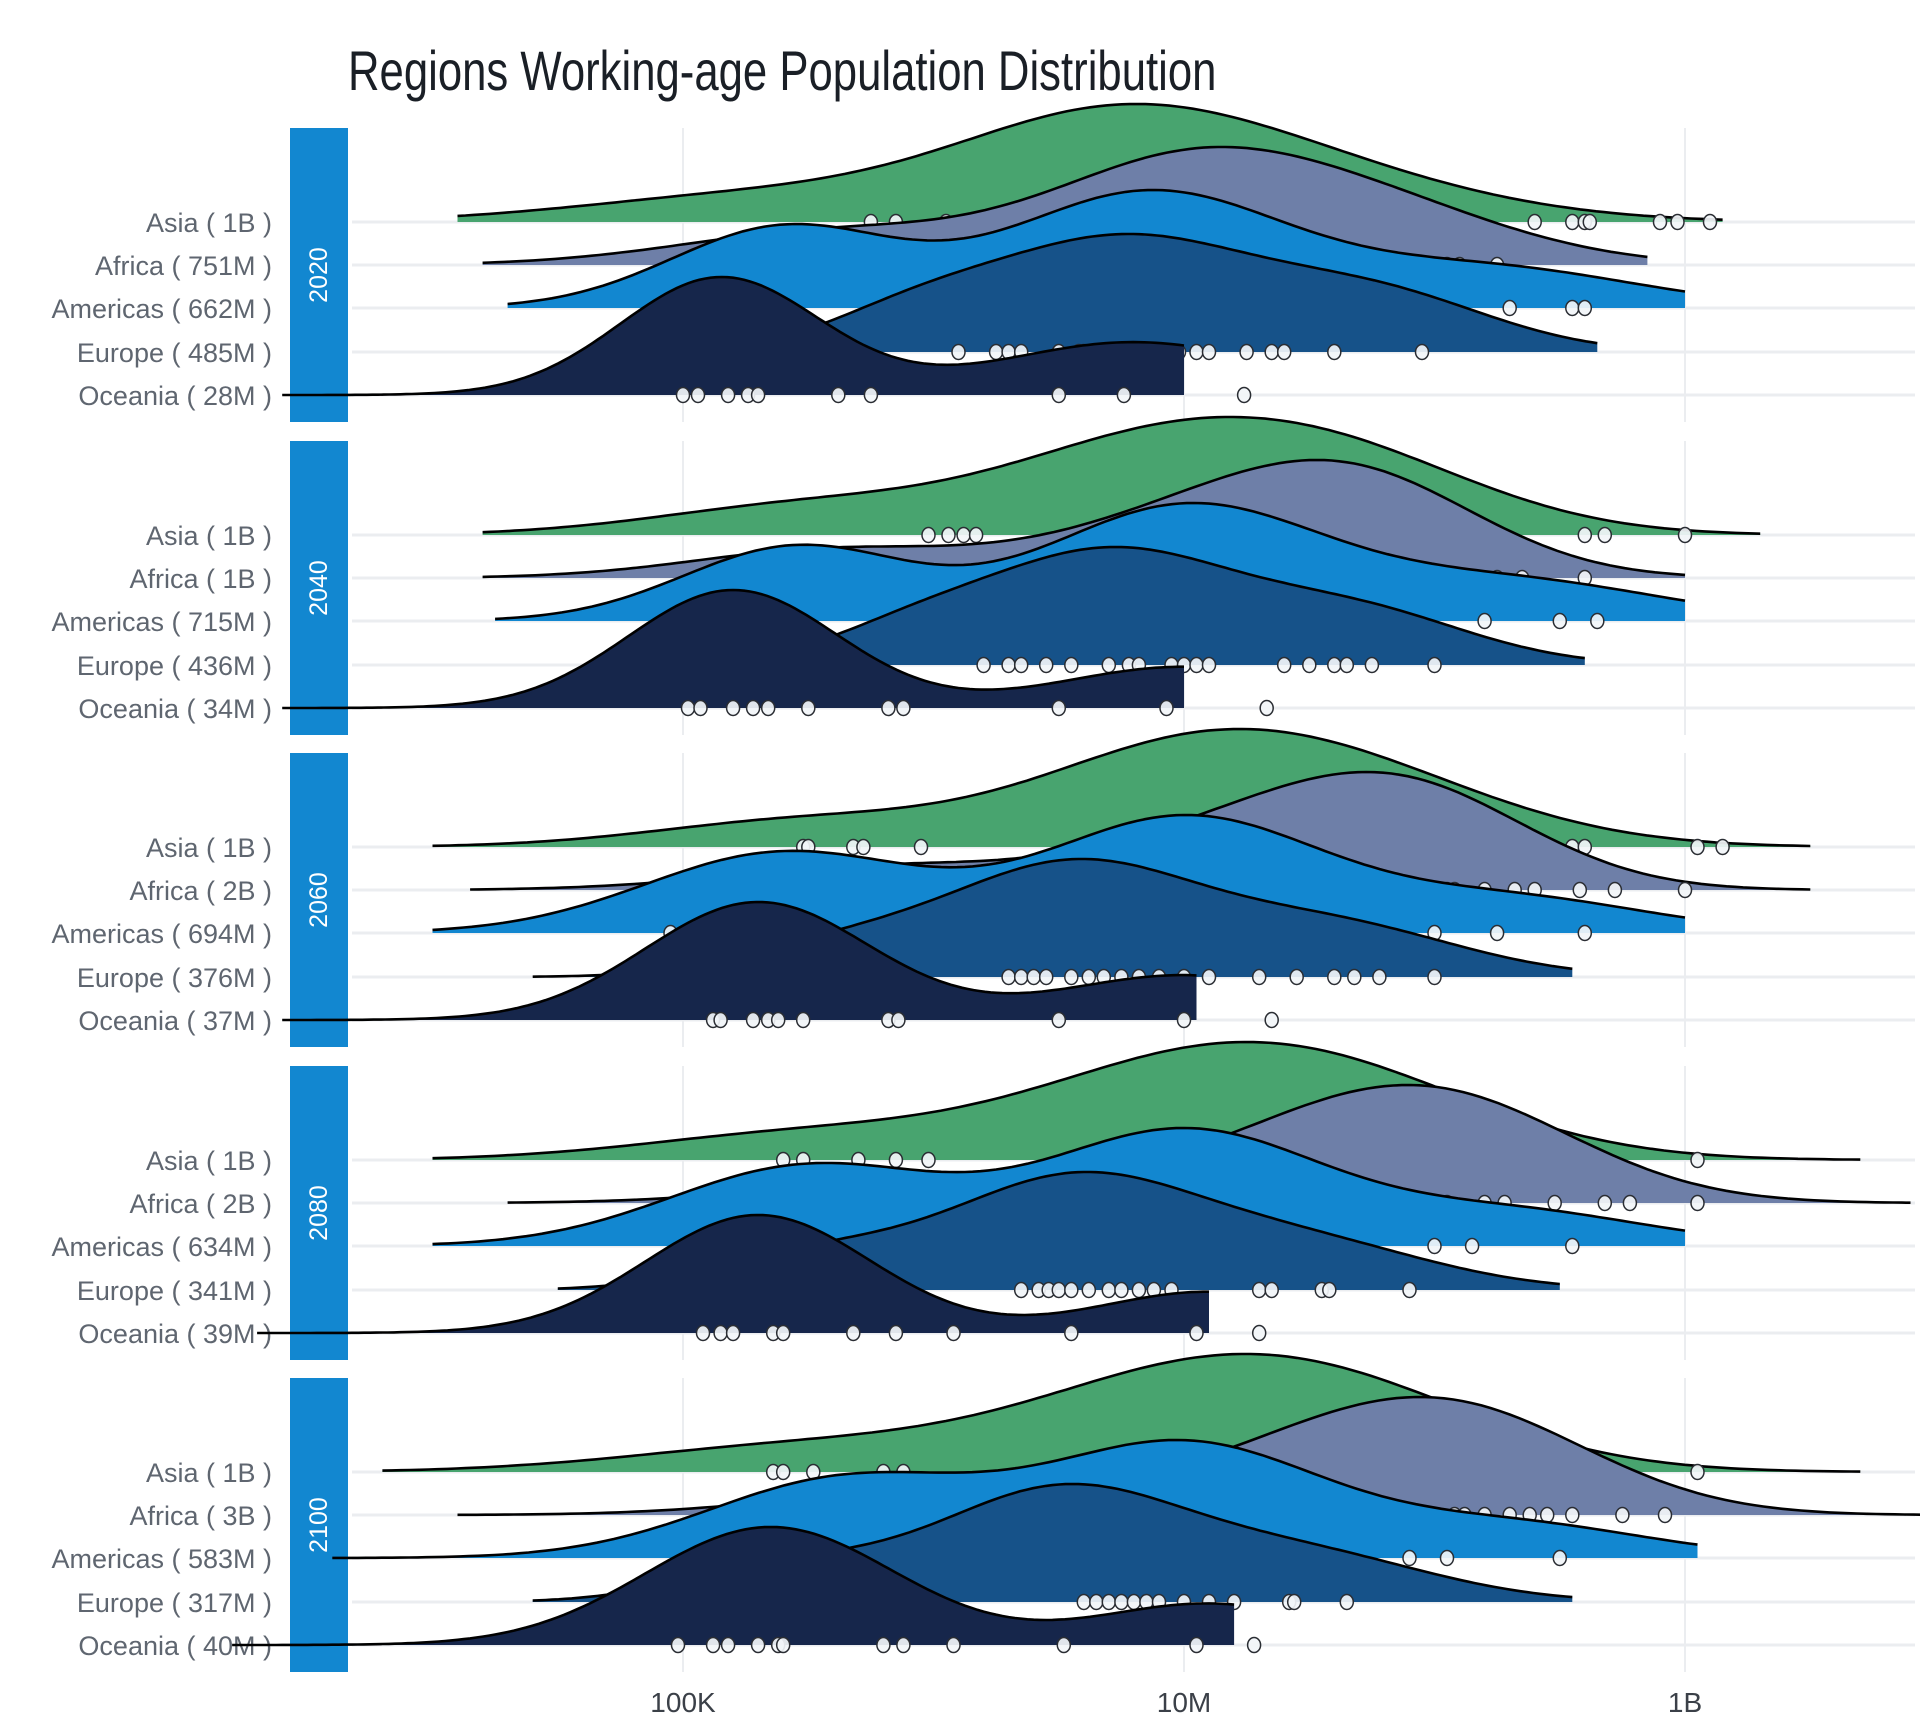 The image size is (1920, 1728). I want to click on x-tick-label: 10M, so click(1184, 1702).